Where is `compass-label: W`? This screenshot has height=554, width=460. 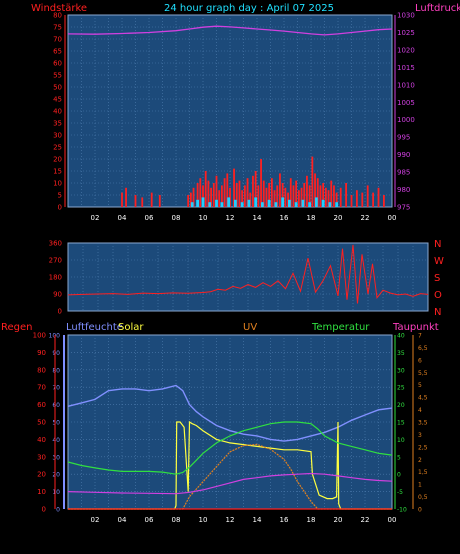 compass-label: W is located at coordinates (439, 261).